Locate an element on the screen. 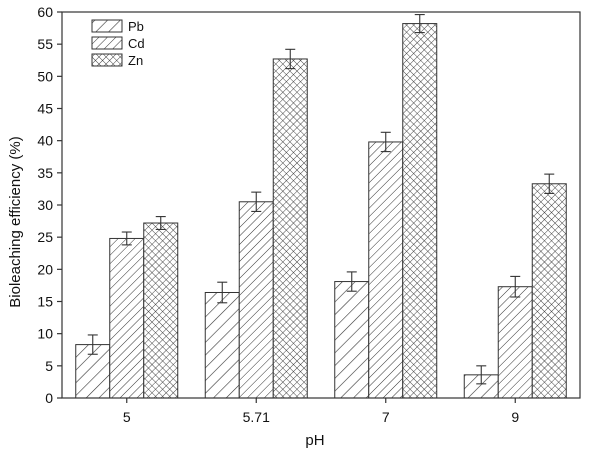  y-tick-label: 55 is located at coordinates (45, 44).